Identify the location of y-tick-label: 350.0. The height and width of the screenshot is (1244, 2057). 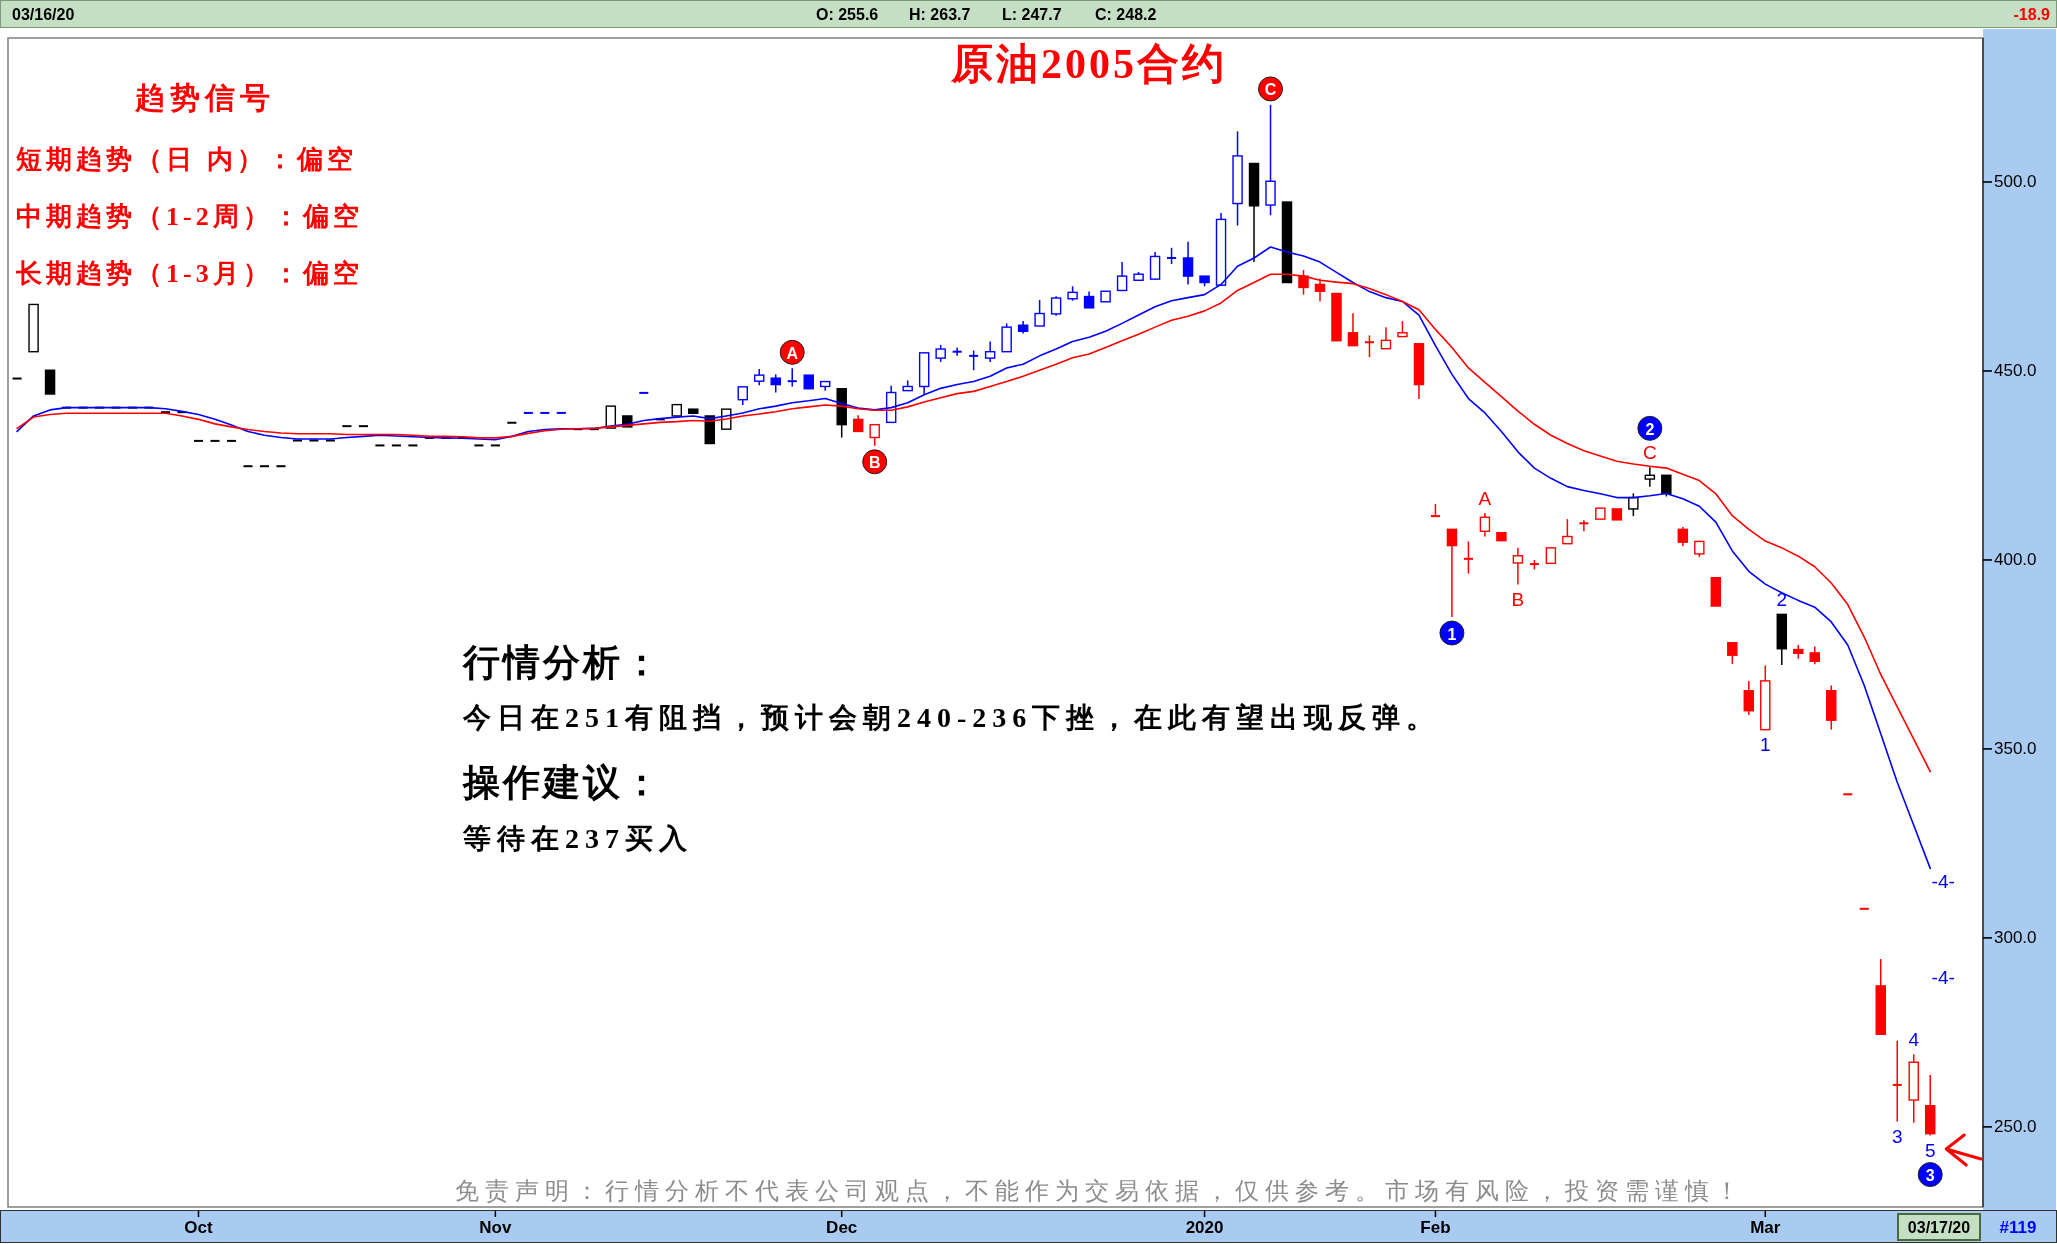
(2015, 749).